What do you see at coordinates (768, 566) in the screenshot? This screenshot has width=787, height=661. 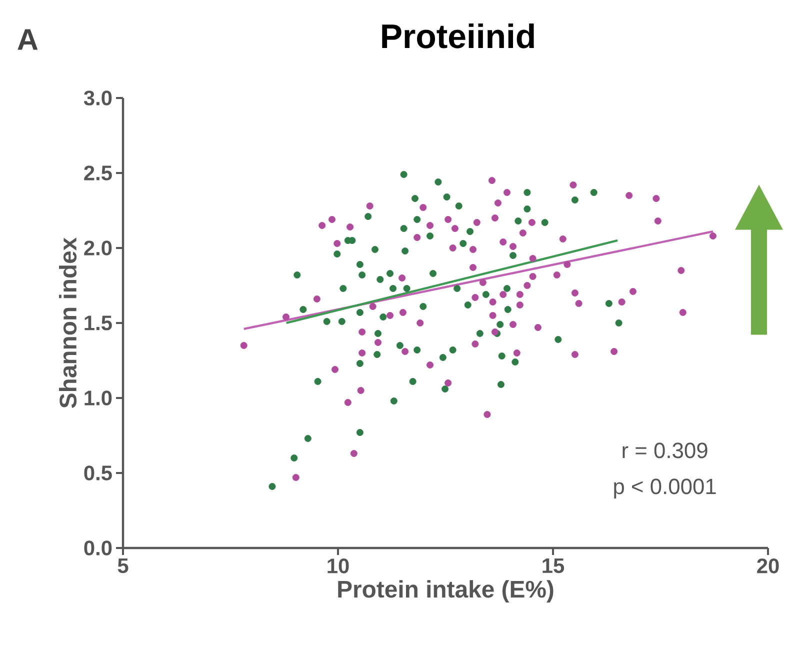 I see `x-tick-label: 20` at bounding box center [768, 566].